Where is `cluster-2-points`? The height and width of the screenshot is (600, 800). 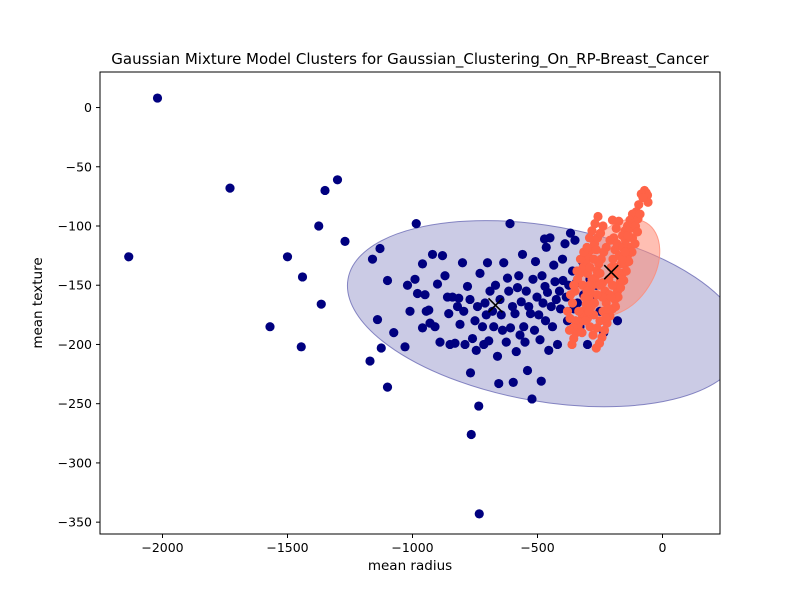
cluster-2-points is located at coordinates (607, 269).